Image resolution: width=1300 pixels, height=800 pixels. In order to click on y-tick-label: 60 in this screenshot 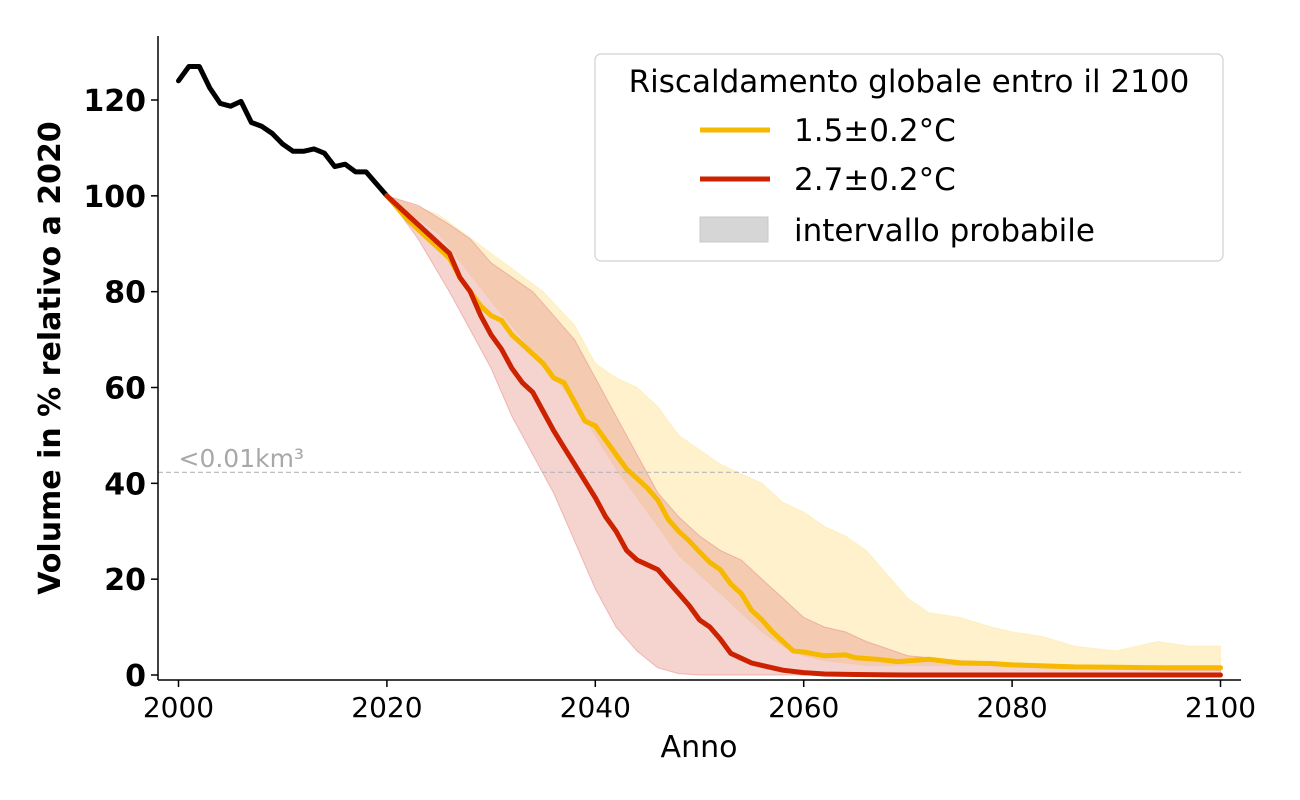, I will do `click(125, 389)`.